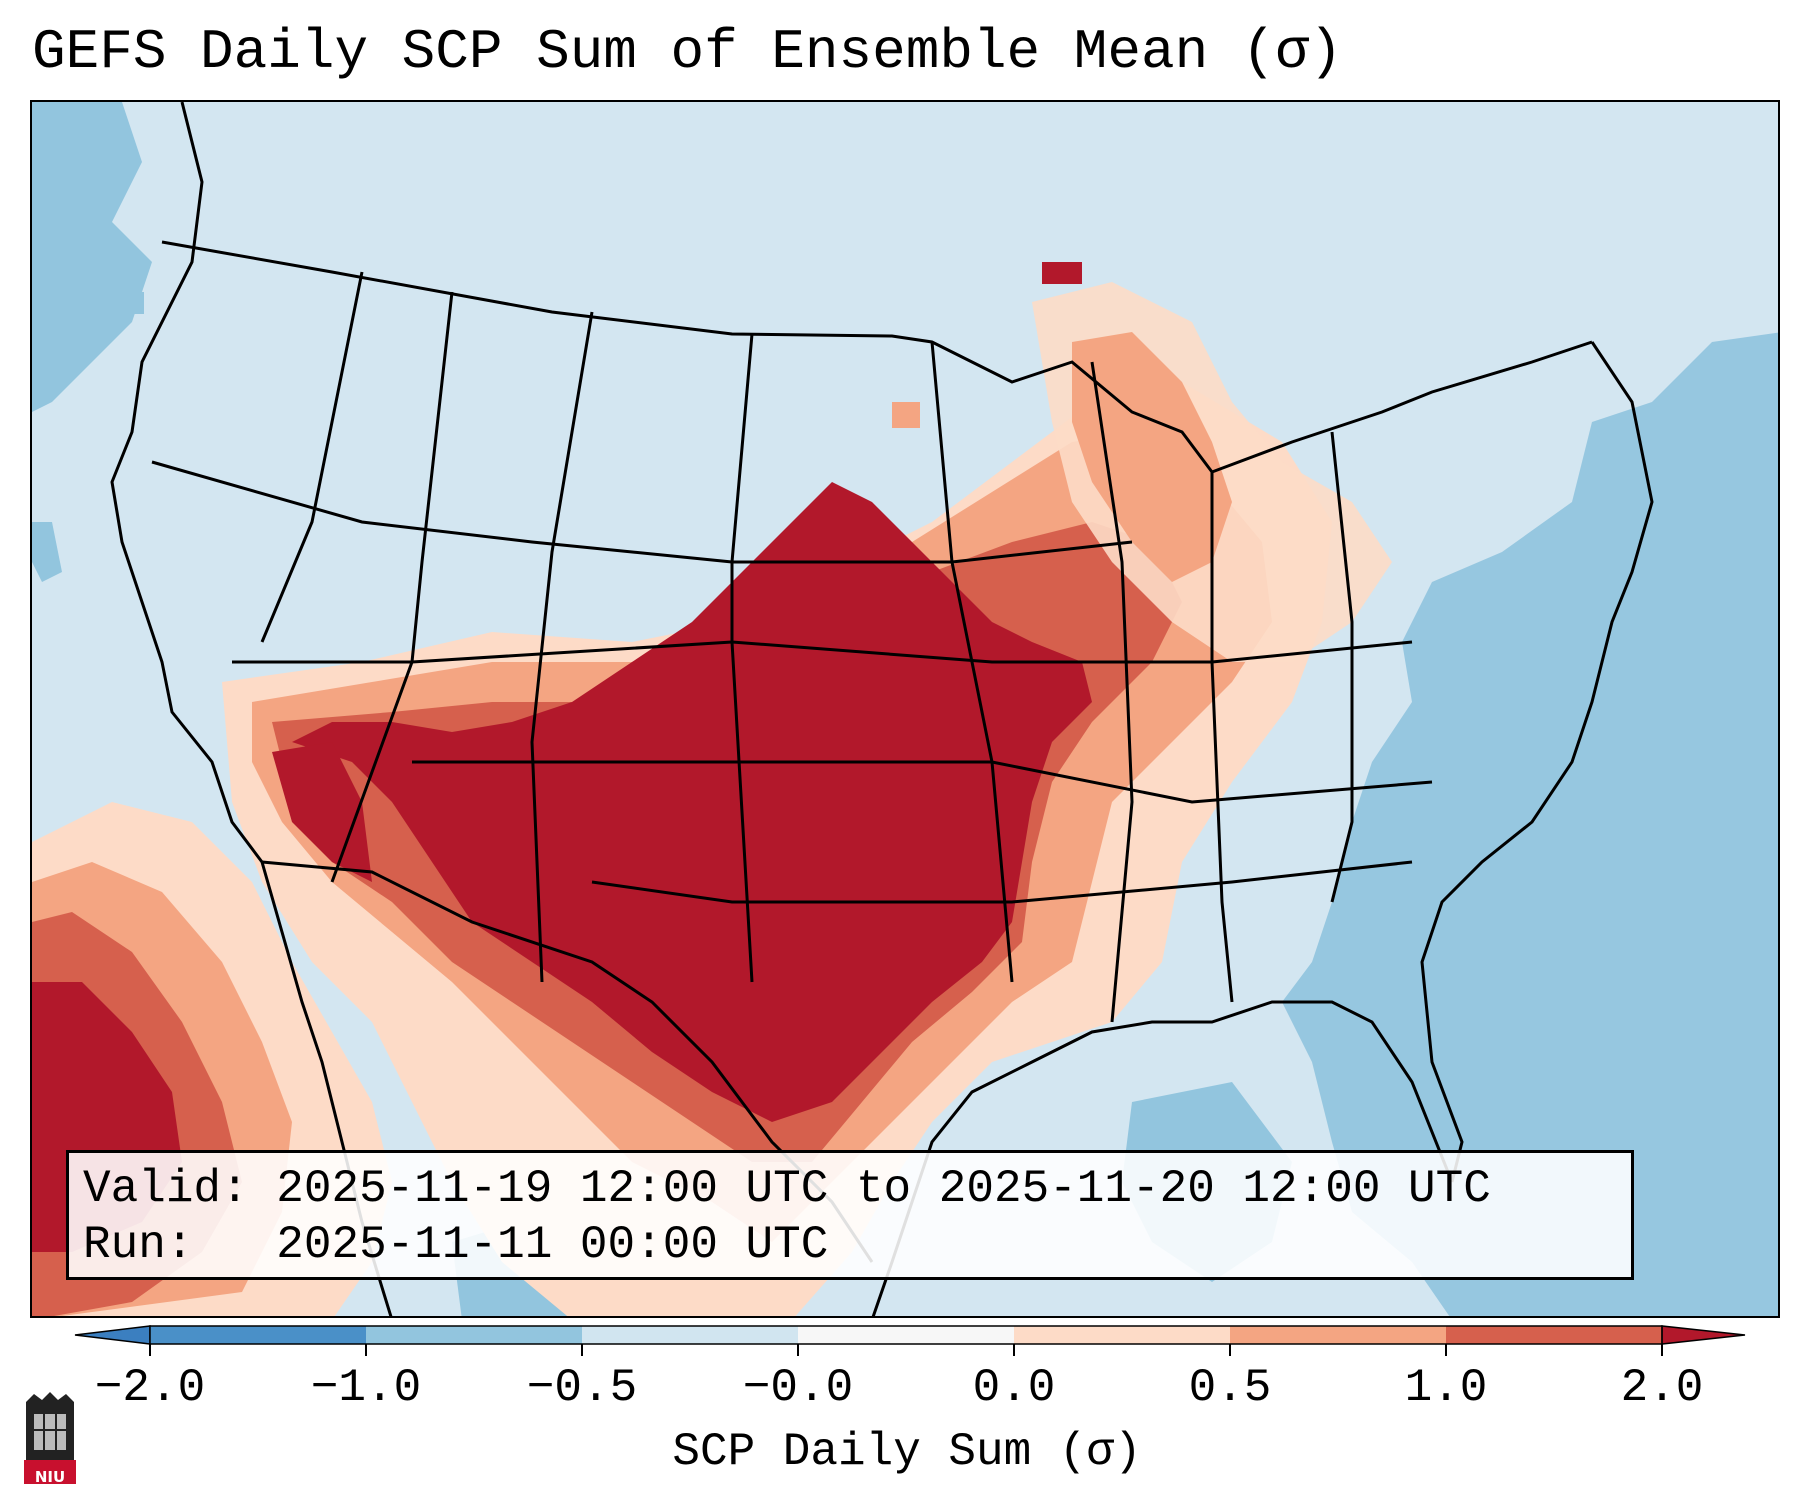 This screenshot has width=1803, height=1506. Describe the element at coordinates (552, 1245) in the screenshot. I see `run-value: 2025-11-11 00:00 UTC` at that location.